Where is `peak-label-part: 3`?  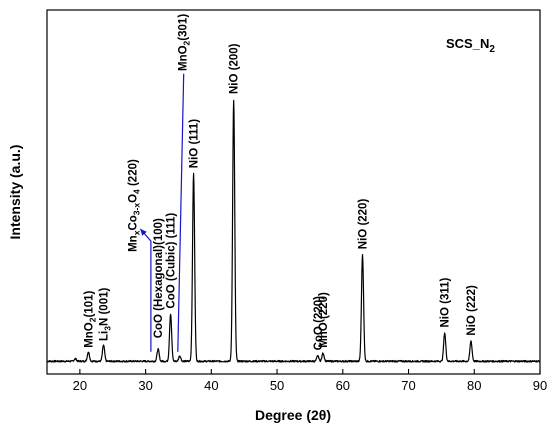
peak-label-part: 3 is located at coordinates (108, 328).